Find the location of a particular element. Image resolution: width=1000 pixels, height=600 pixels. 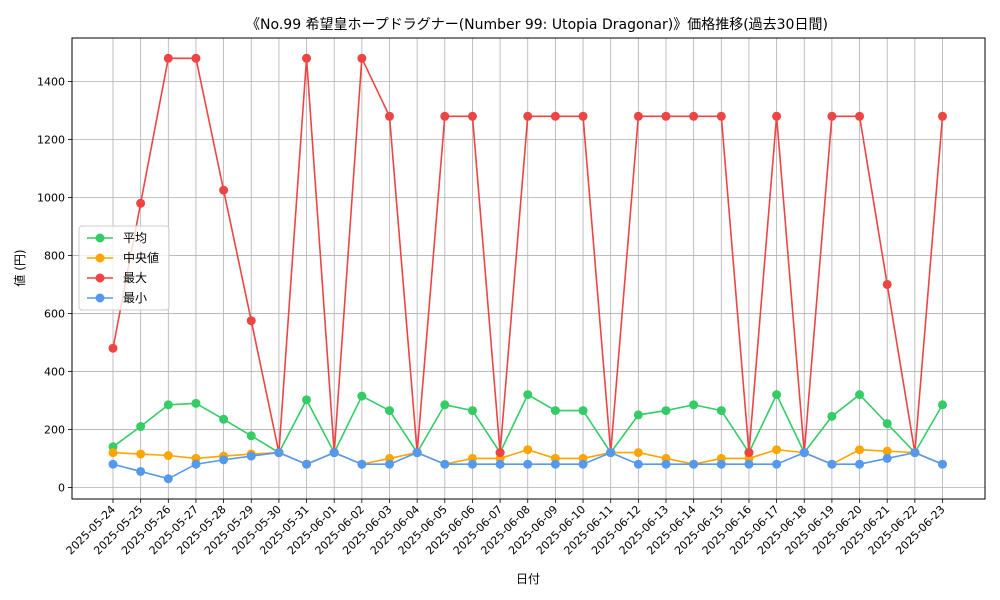

legend-item: 中央値 is located at coordinates (123, 257).